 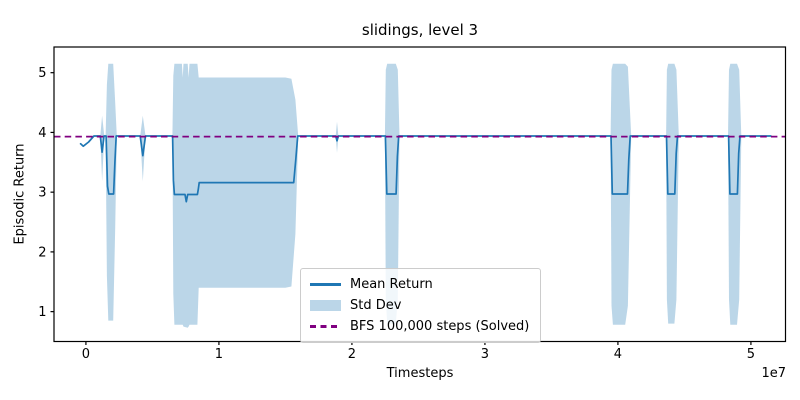 What do you see at coordinates (42, 312) in the screenshot?
I see `y-tick-label: 1` at bounding box center [42, 312].